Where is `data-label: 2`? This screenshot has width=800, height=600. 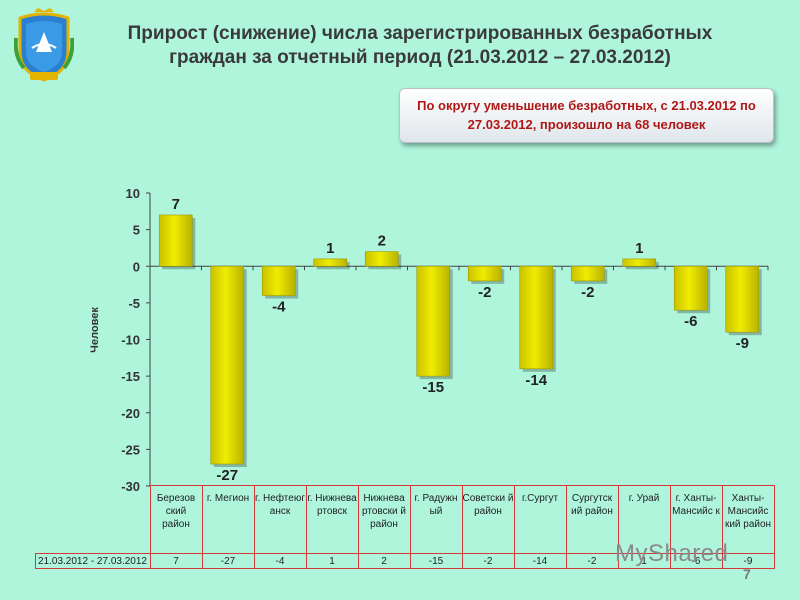 data-label: 2 is located at coordinates (382, 241).